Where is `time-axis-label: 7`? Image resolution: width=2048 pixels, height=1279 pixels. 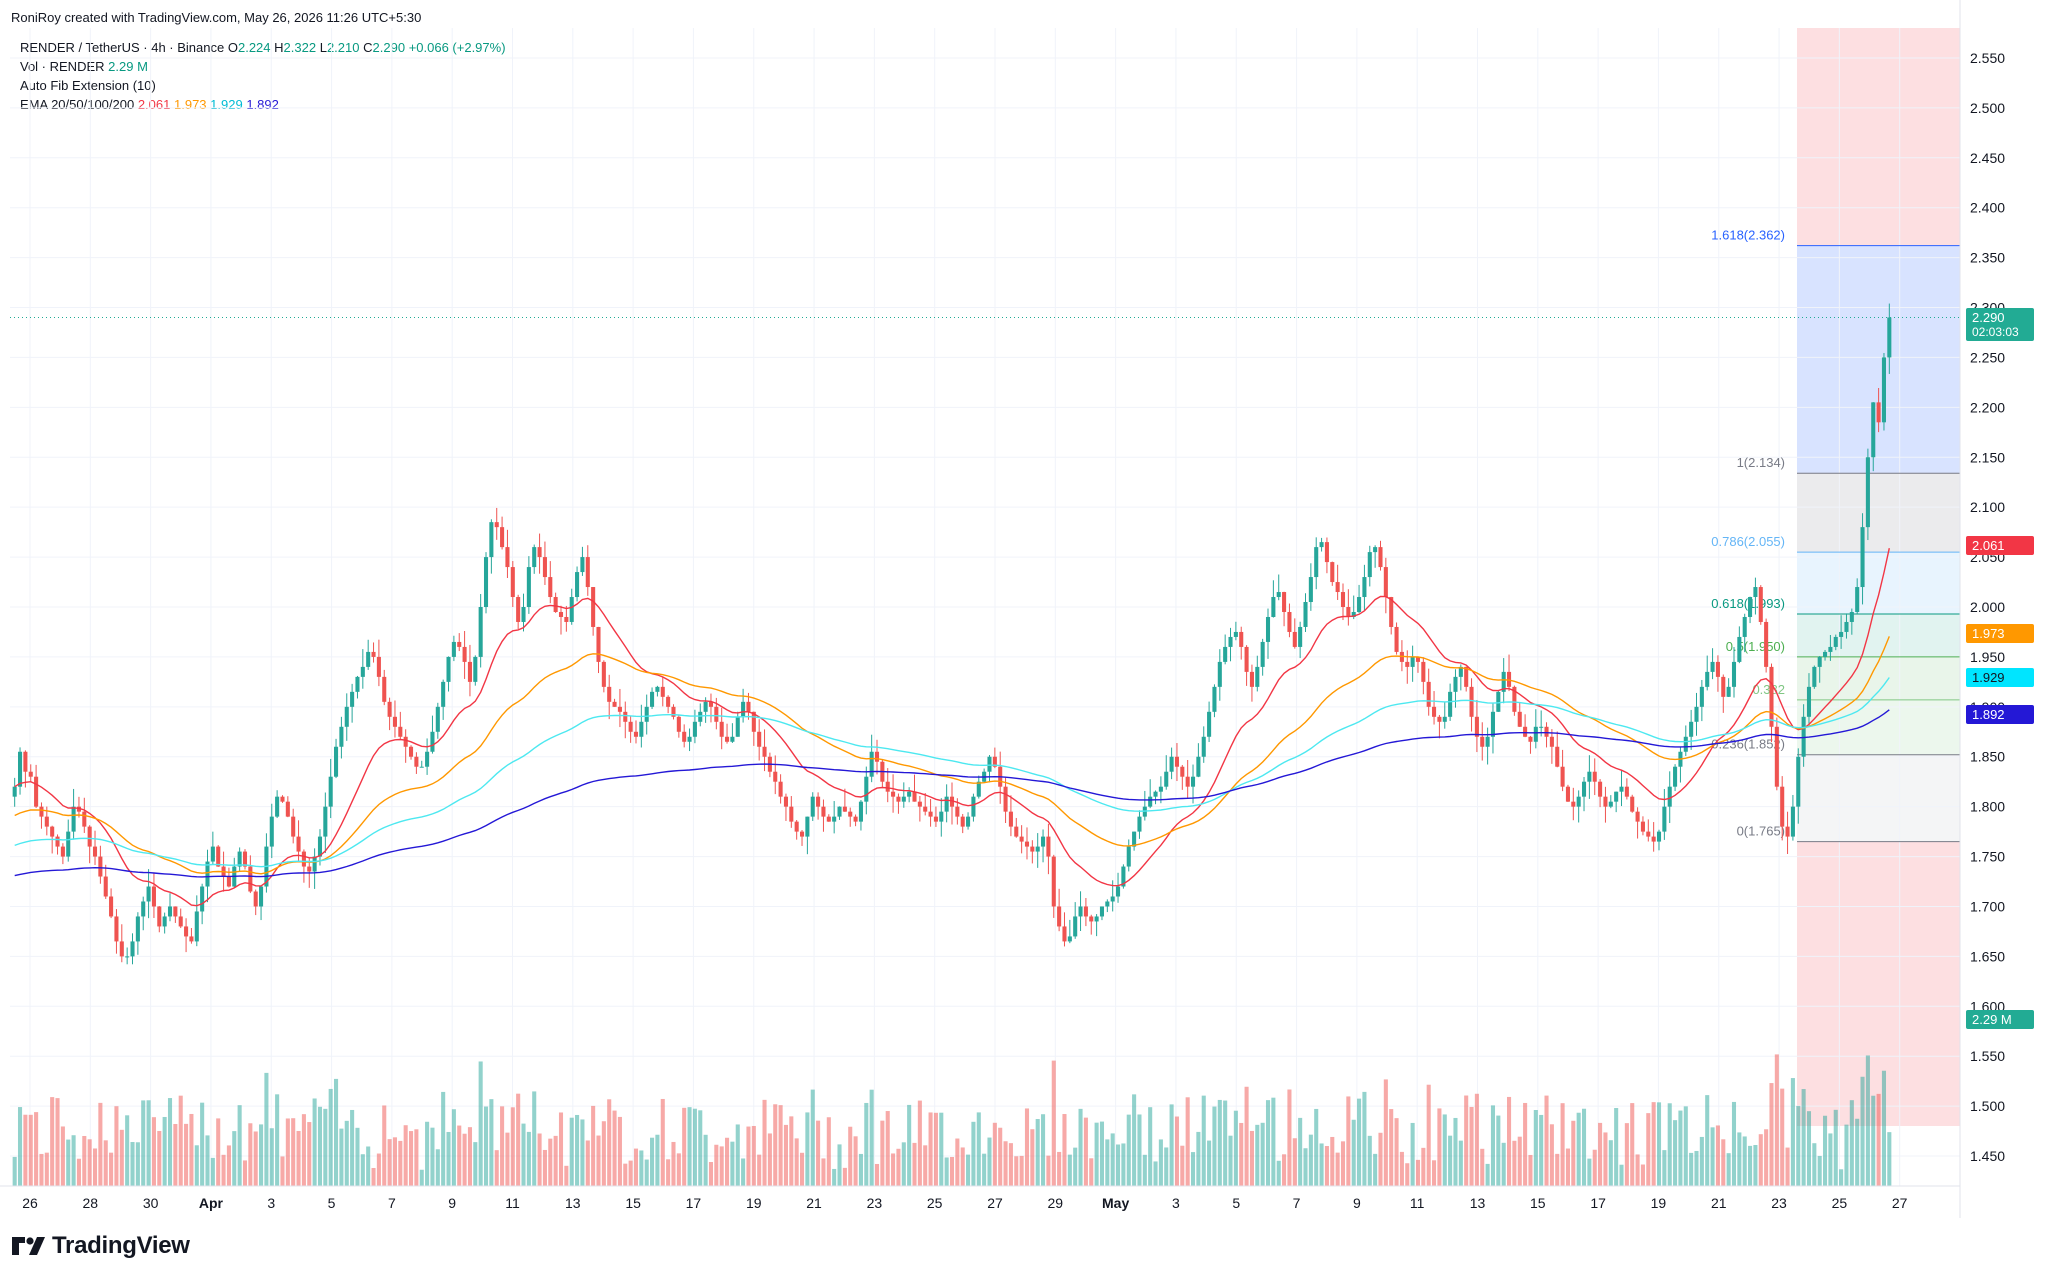
time-axis-label: 7 is located at coordinates (1297, 1203).